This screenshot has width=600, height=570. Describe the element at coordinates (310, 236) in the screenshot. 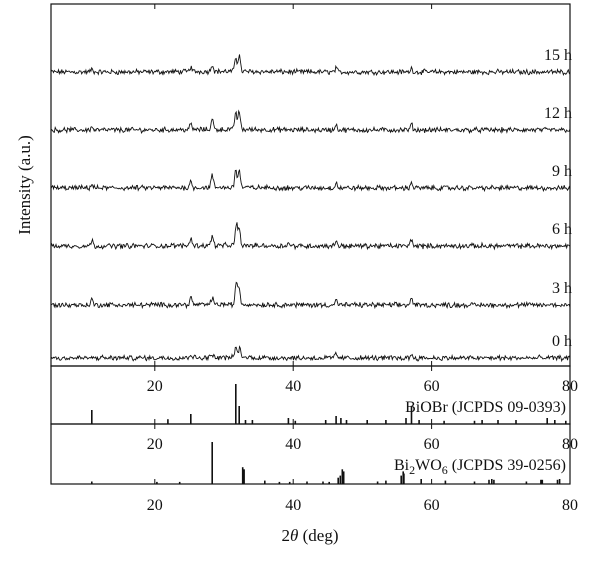

I see `trace-6h` at that location.